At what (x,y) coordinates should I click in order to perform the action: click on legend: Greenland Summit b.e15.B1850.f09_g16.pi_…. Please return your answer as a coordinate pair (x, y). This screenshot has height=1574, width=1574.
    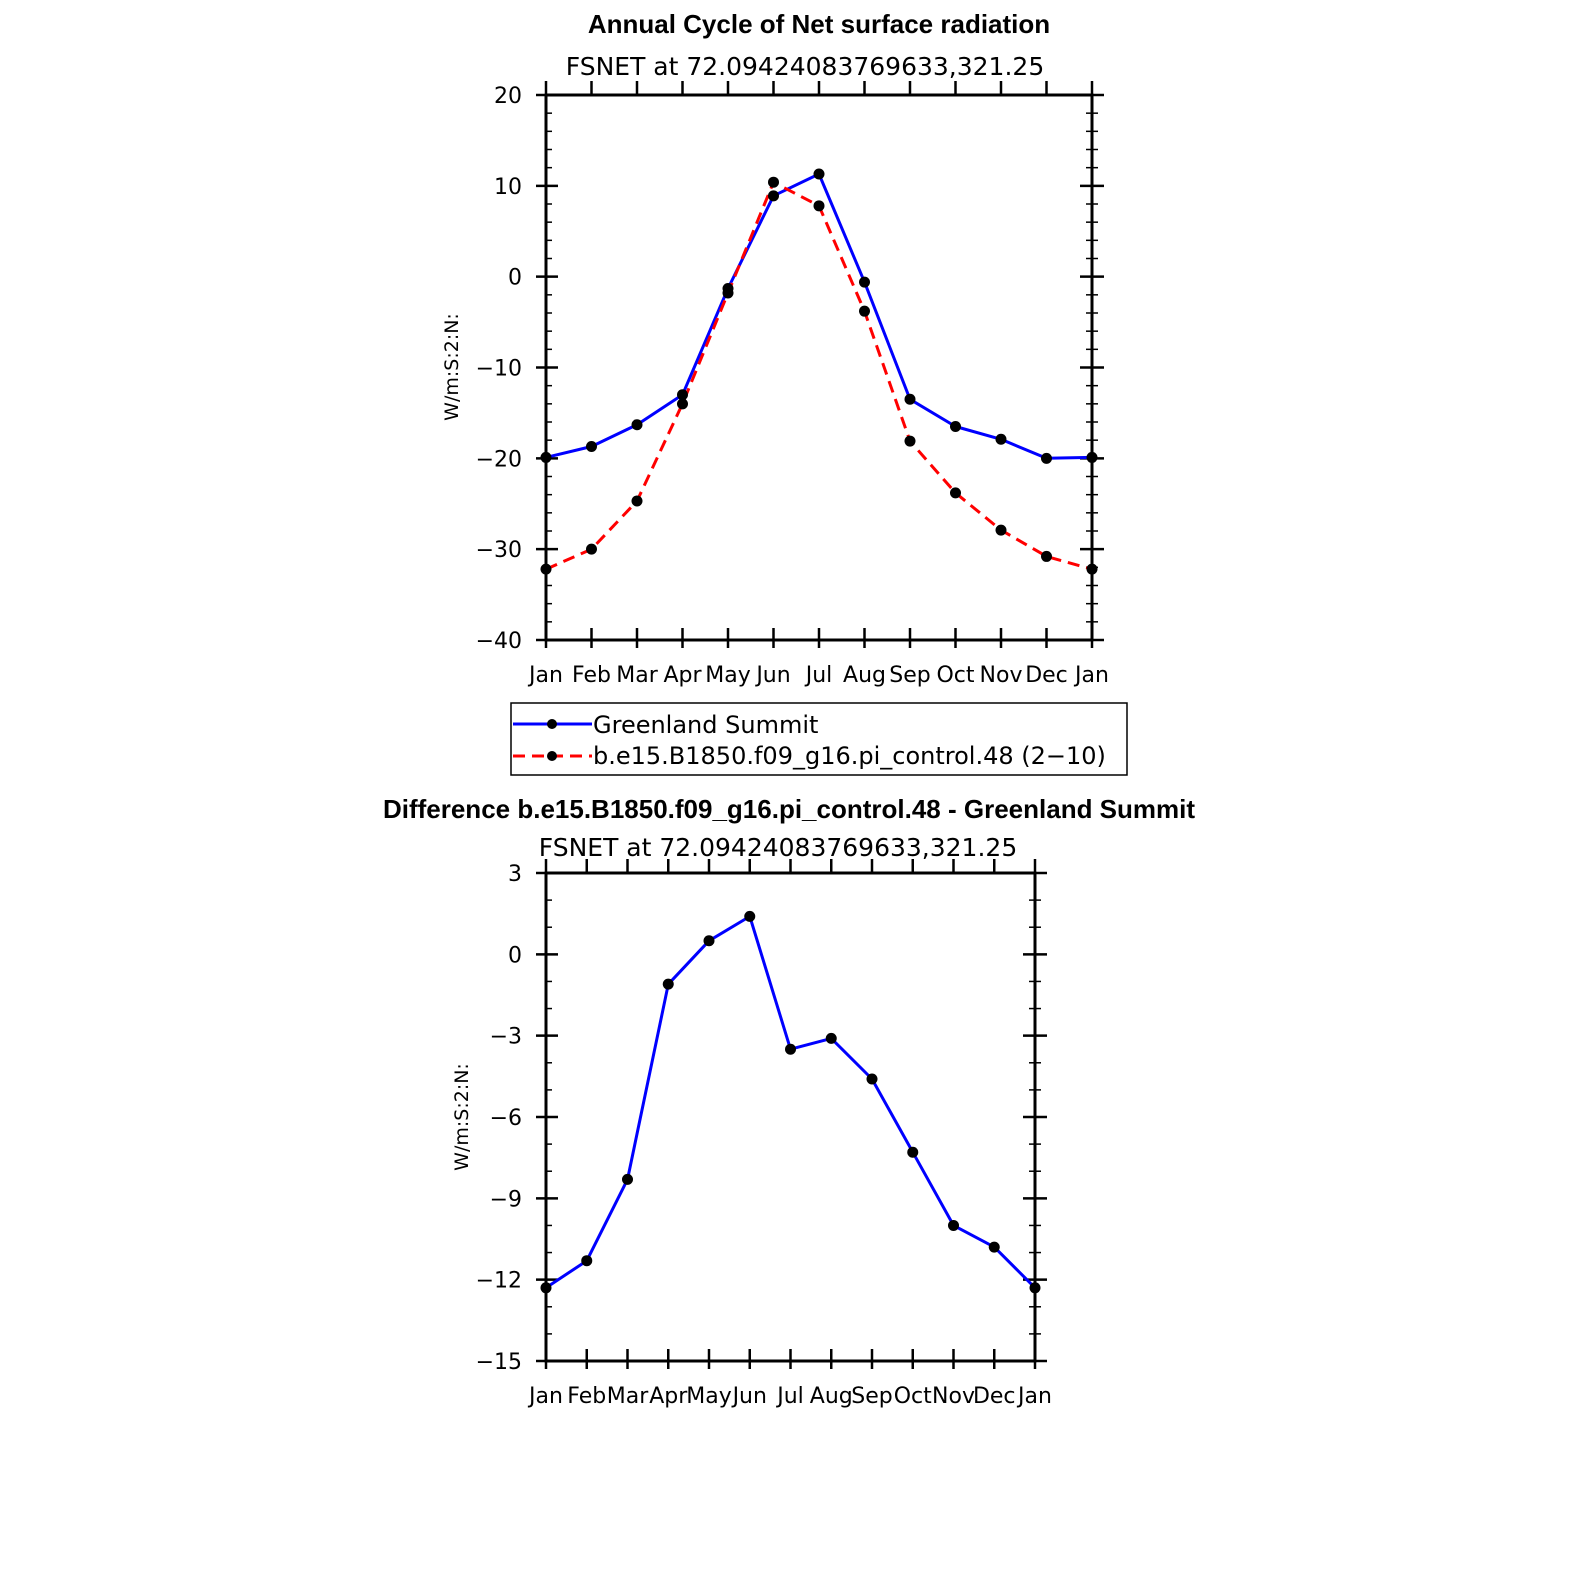
    Looking at the image, I should click on (819, 739).